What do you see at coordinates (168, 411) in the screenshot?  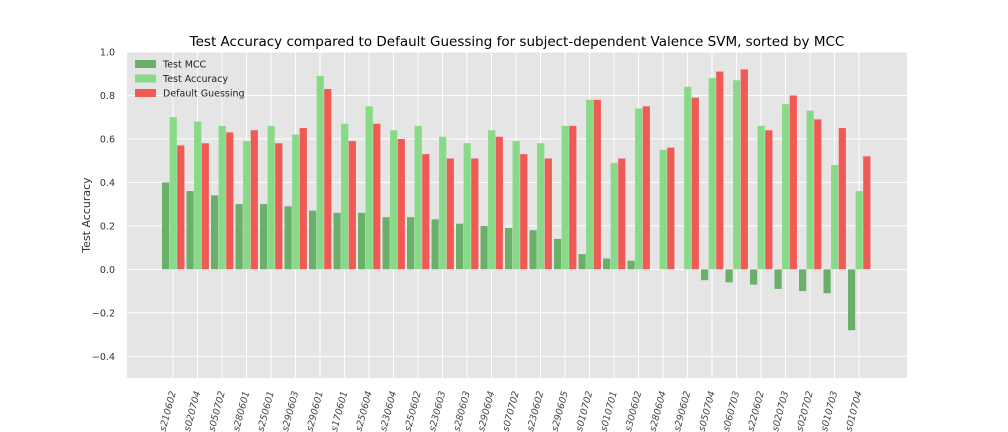 I see `x-tick-label: s210602` at bounding box center [168, 411].